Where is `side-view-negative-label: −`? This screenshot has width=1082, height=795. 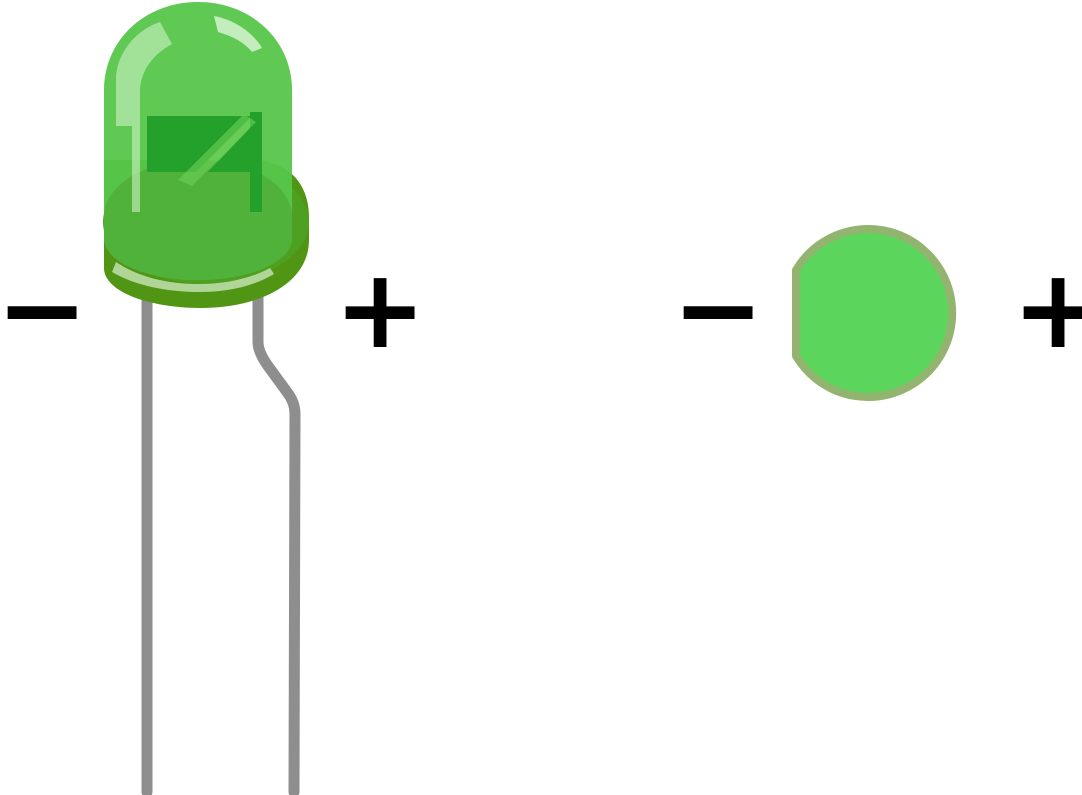
side-view-negative-label: − is located at coordinates (44, 309).